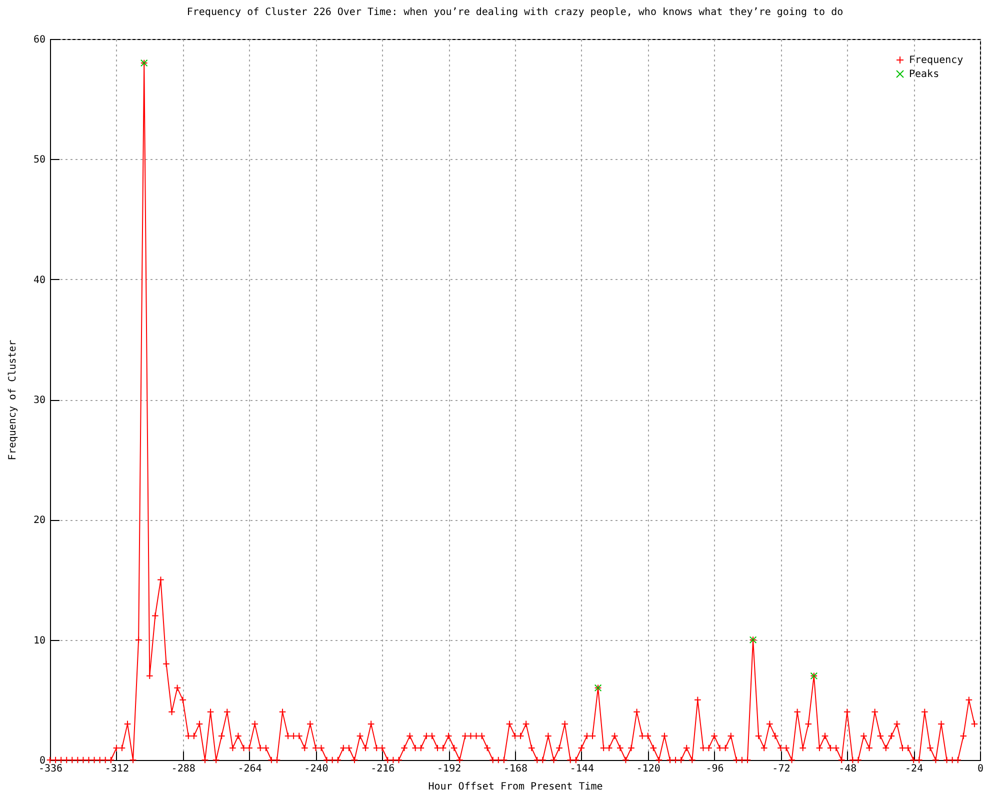 The image size is (1000, 800). I want to click on y-tick-label: 60, so click(39, 40).